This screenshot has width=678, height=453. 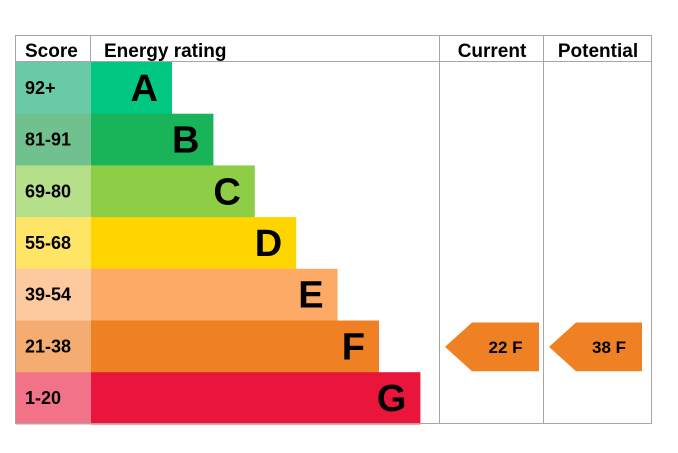 What do you see at coordinates (48, 346) in the screenshot?
I see `score-label-f: 21-38` at bounding box center [48, 346].